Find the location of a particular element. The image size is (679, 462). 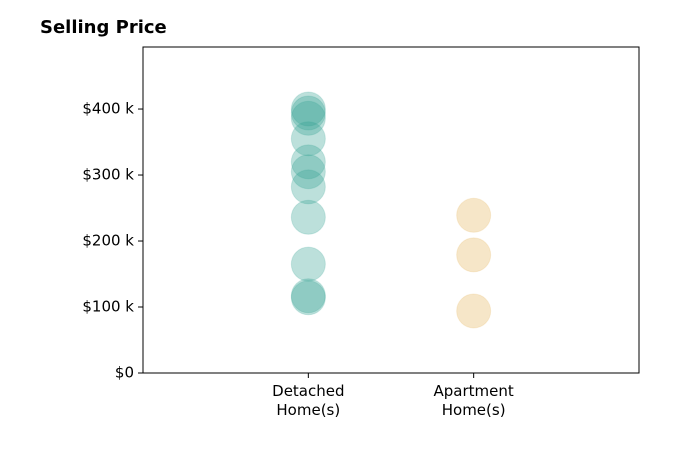

y-tick-label: $200 k is located at coordinates (108, 241).